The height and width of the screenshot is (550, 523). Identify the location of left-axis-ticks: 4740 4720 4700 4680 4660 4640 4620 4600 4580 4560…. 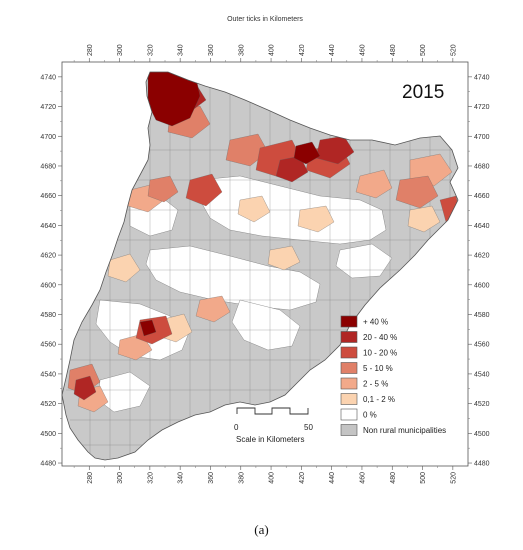
(51, 271).